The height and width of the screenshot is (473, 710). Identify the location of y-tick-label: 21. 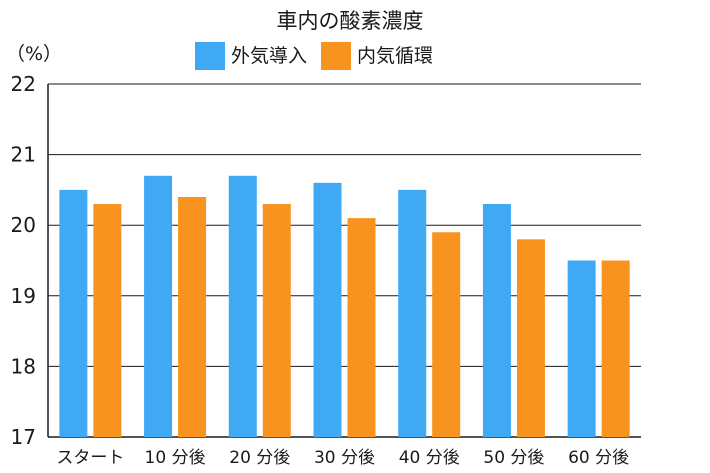
(23, 155).